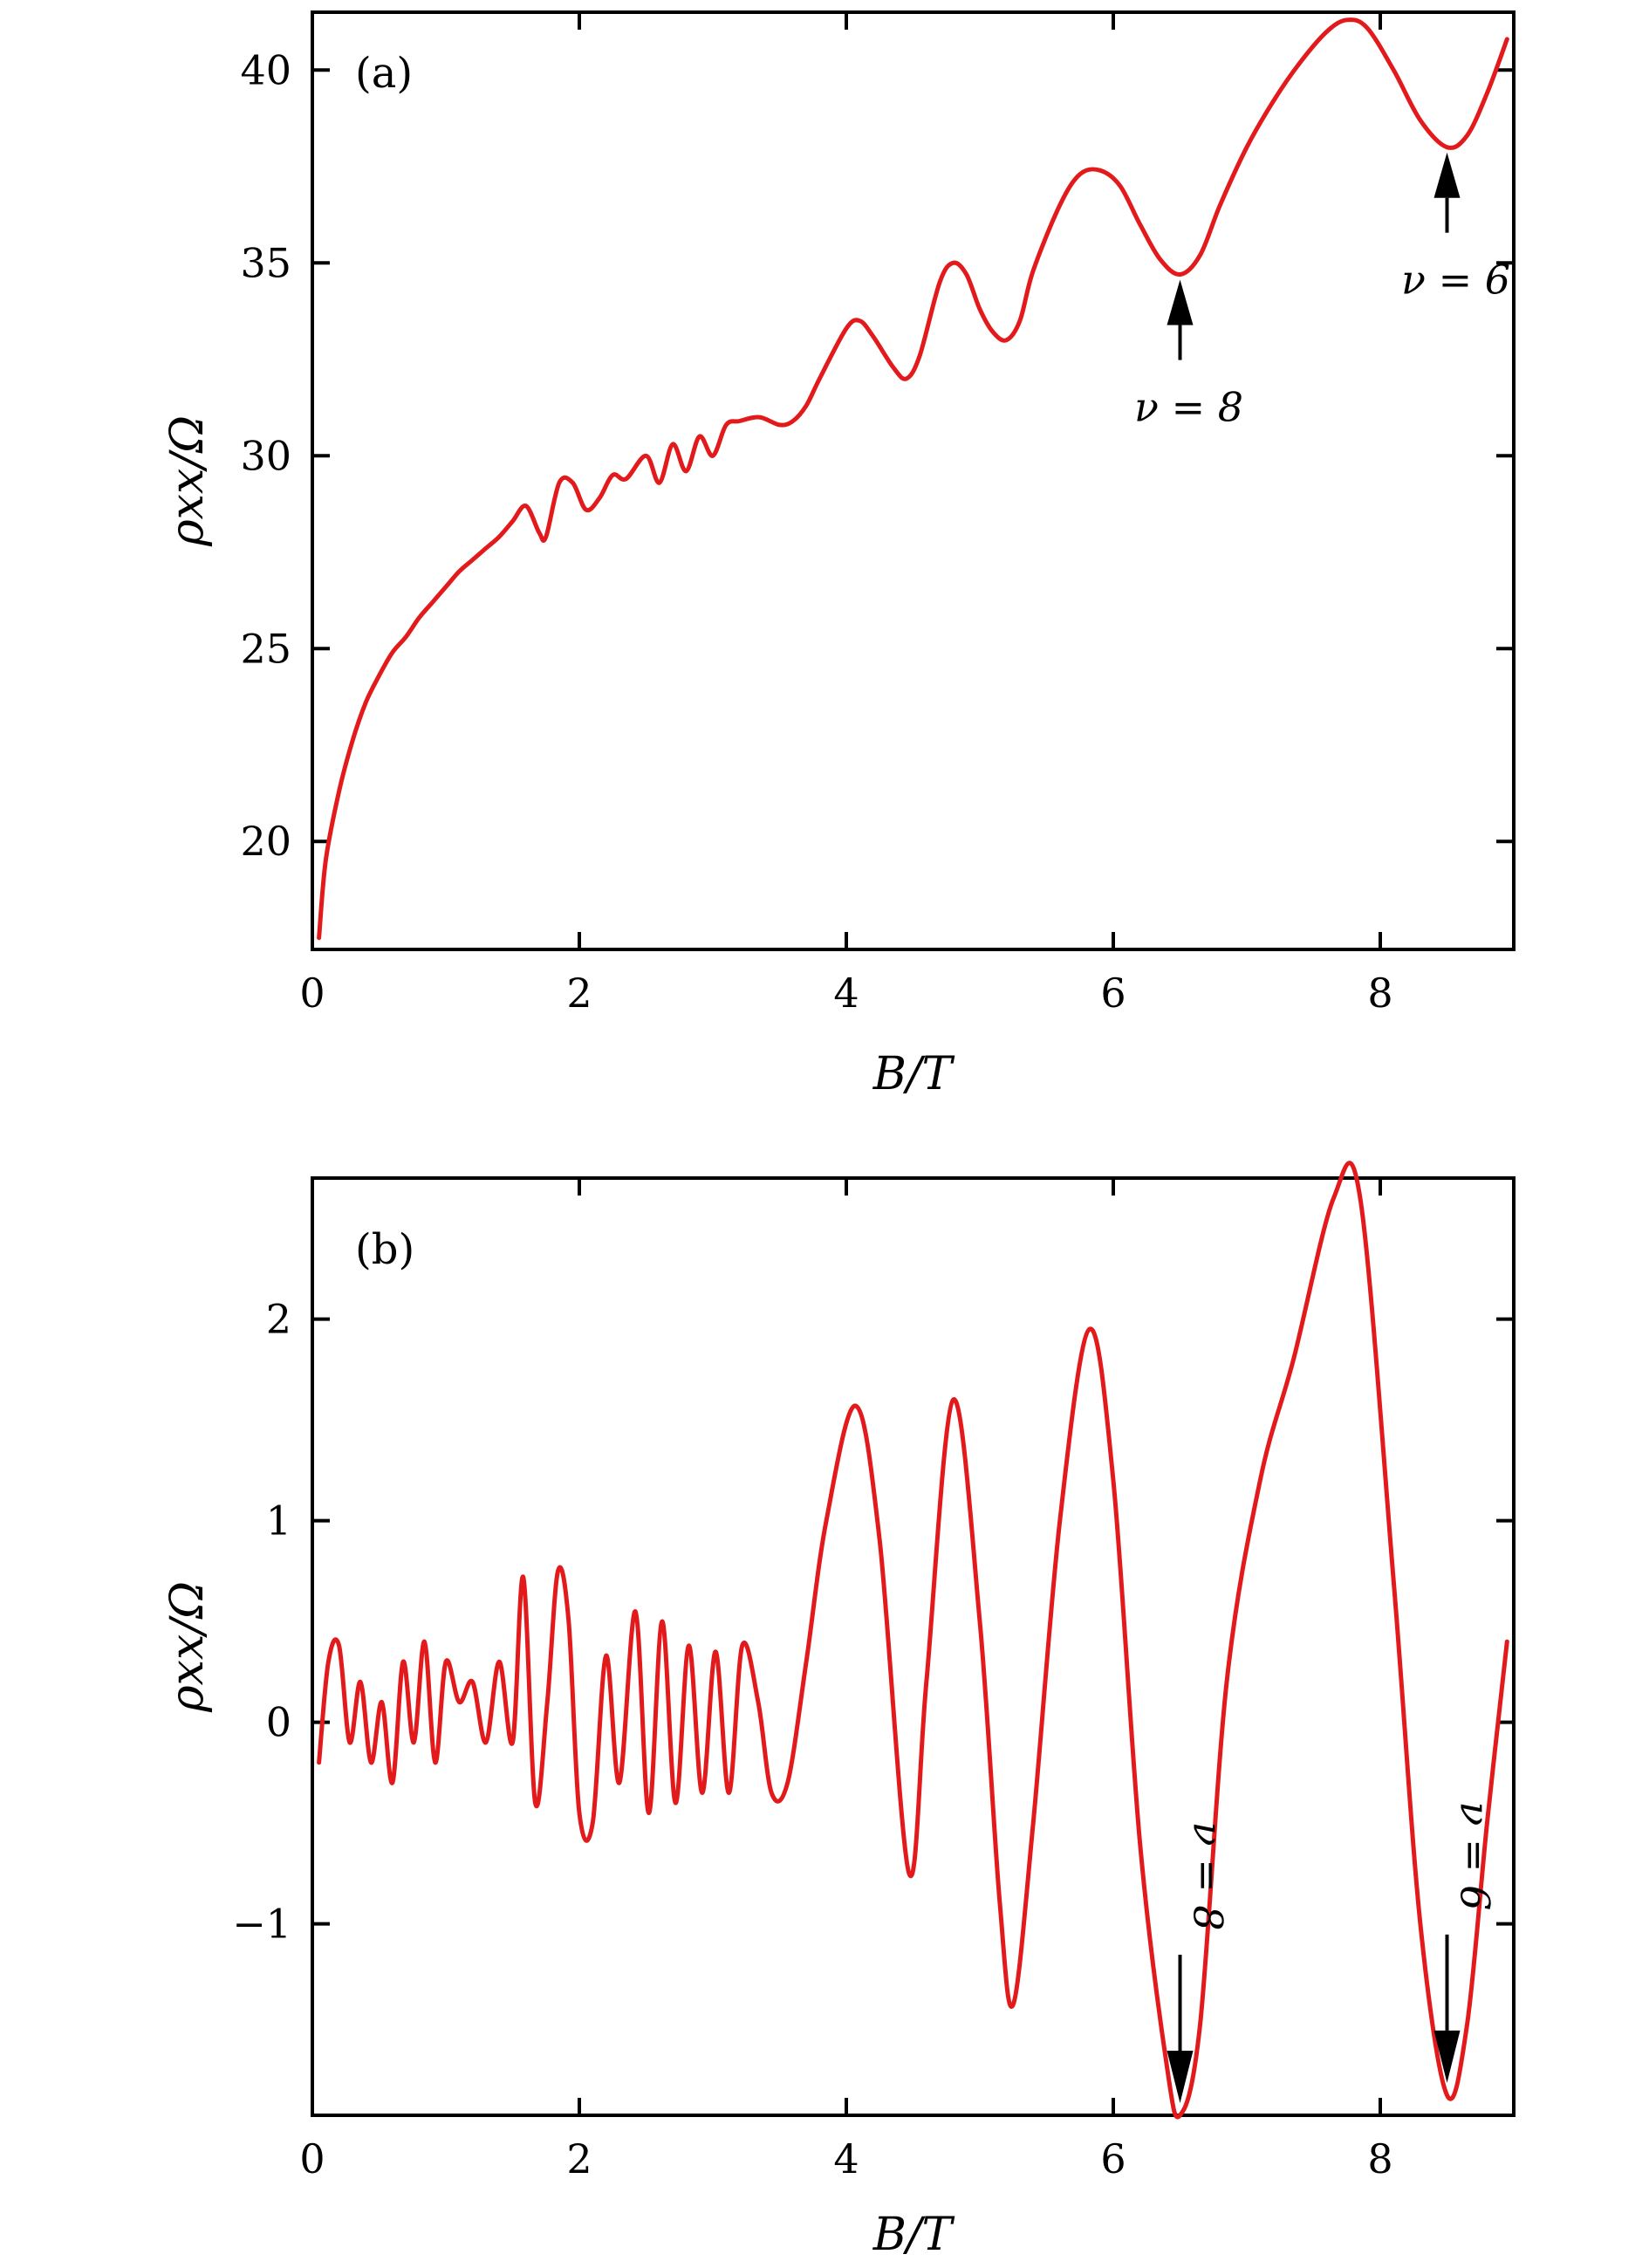 The height and width of the screenshot is (2268, 1649). I want to click on y-tick-label: 0, so click(278, 1722).